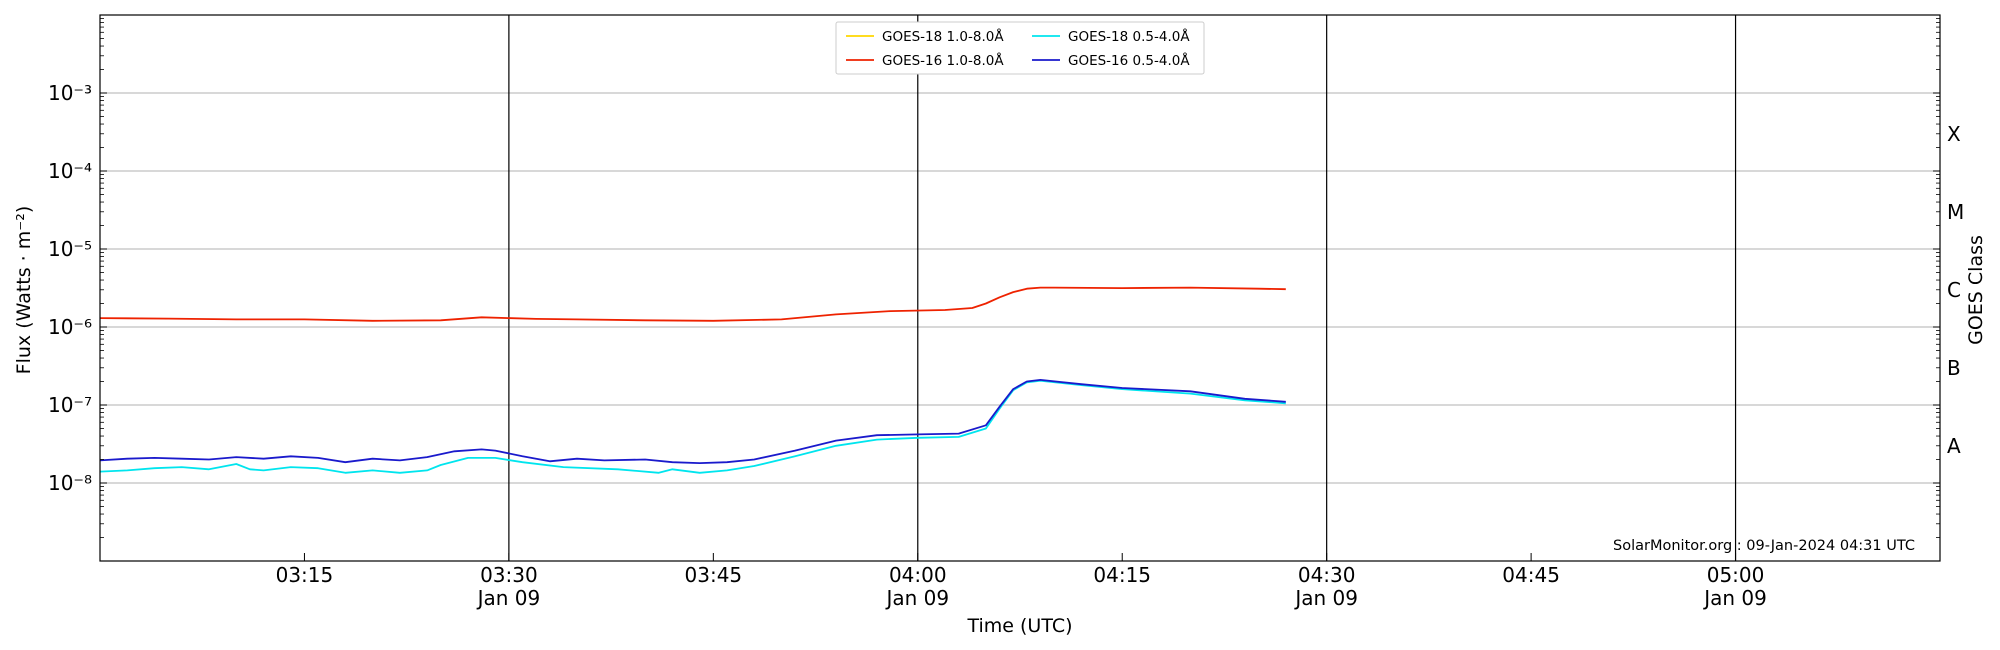 This screenshot has height=650, width=2000. What do you see at coordinates (1122, 575) in the screenshot?
I see `x-tick-label: 04:15` at bounding box center [1122, 575].